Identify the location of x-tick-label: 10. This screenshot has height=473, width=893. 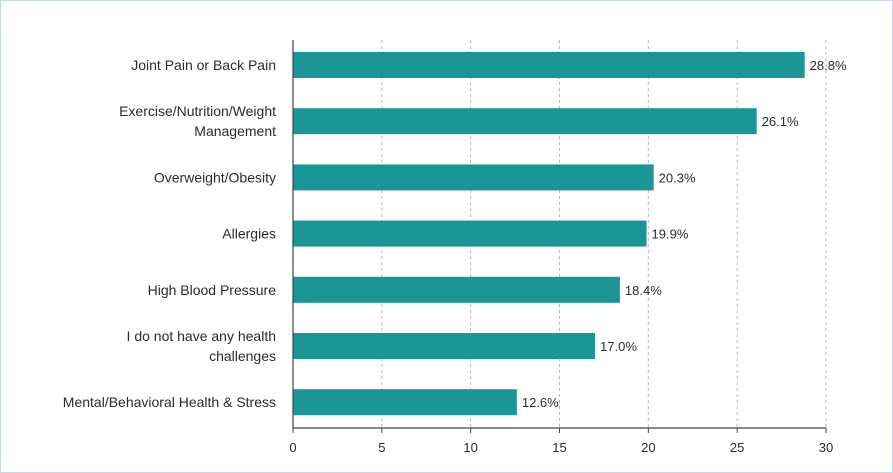
(470, 447).